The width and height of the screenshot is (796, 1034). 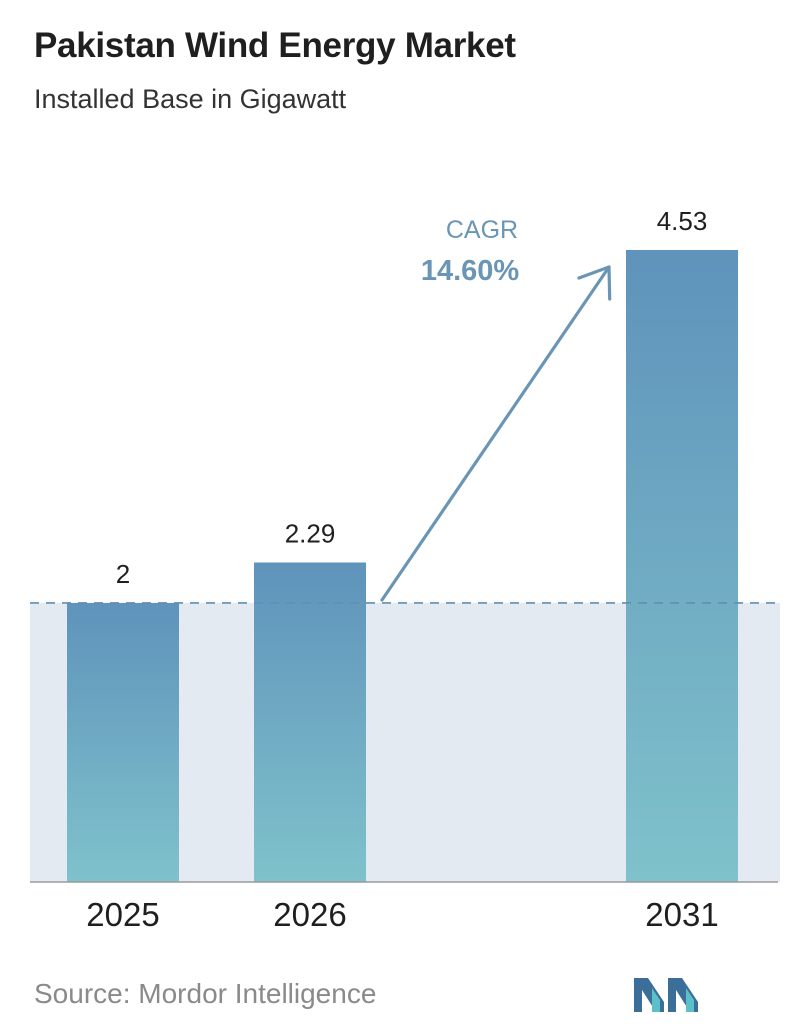 I want to click on x-axis-ticks: 2025 2026 2031, so click(x=402, y=914).